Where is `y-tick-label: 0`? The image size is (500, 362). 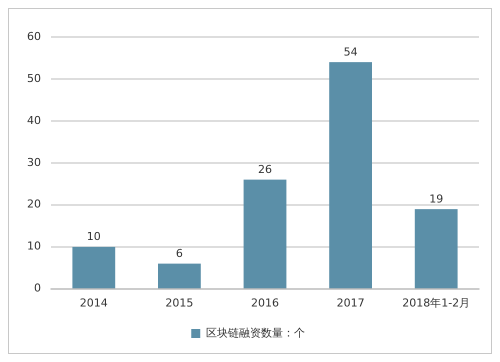 y-tick-label: 0 is located at coordinates (37, 288).